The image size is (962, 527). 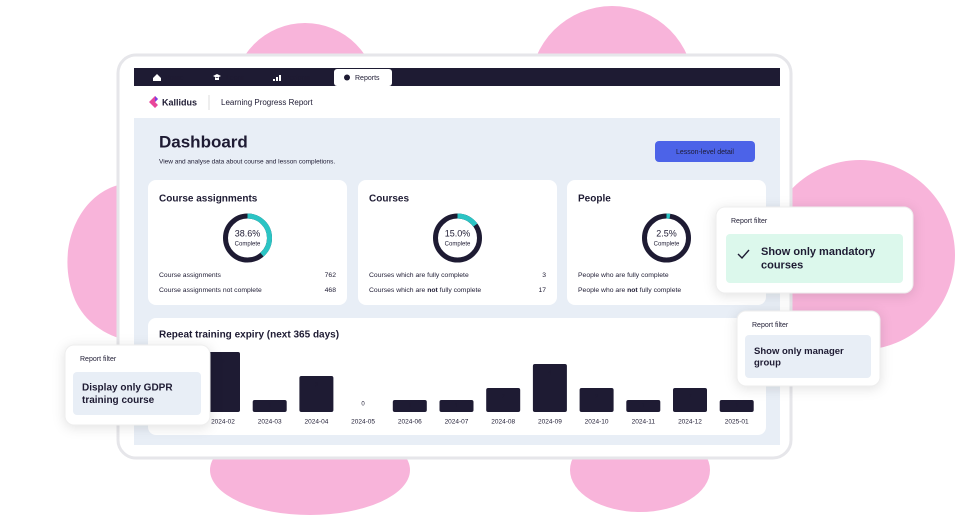 I want to click on row-label: People who are not fully complete, so click(x=629, y=290).